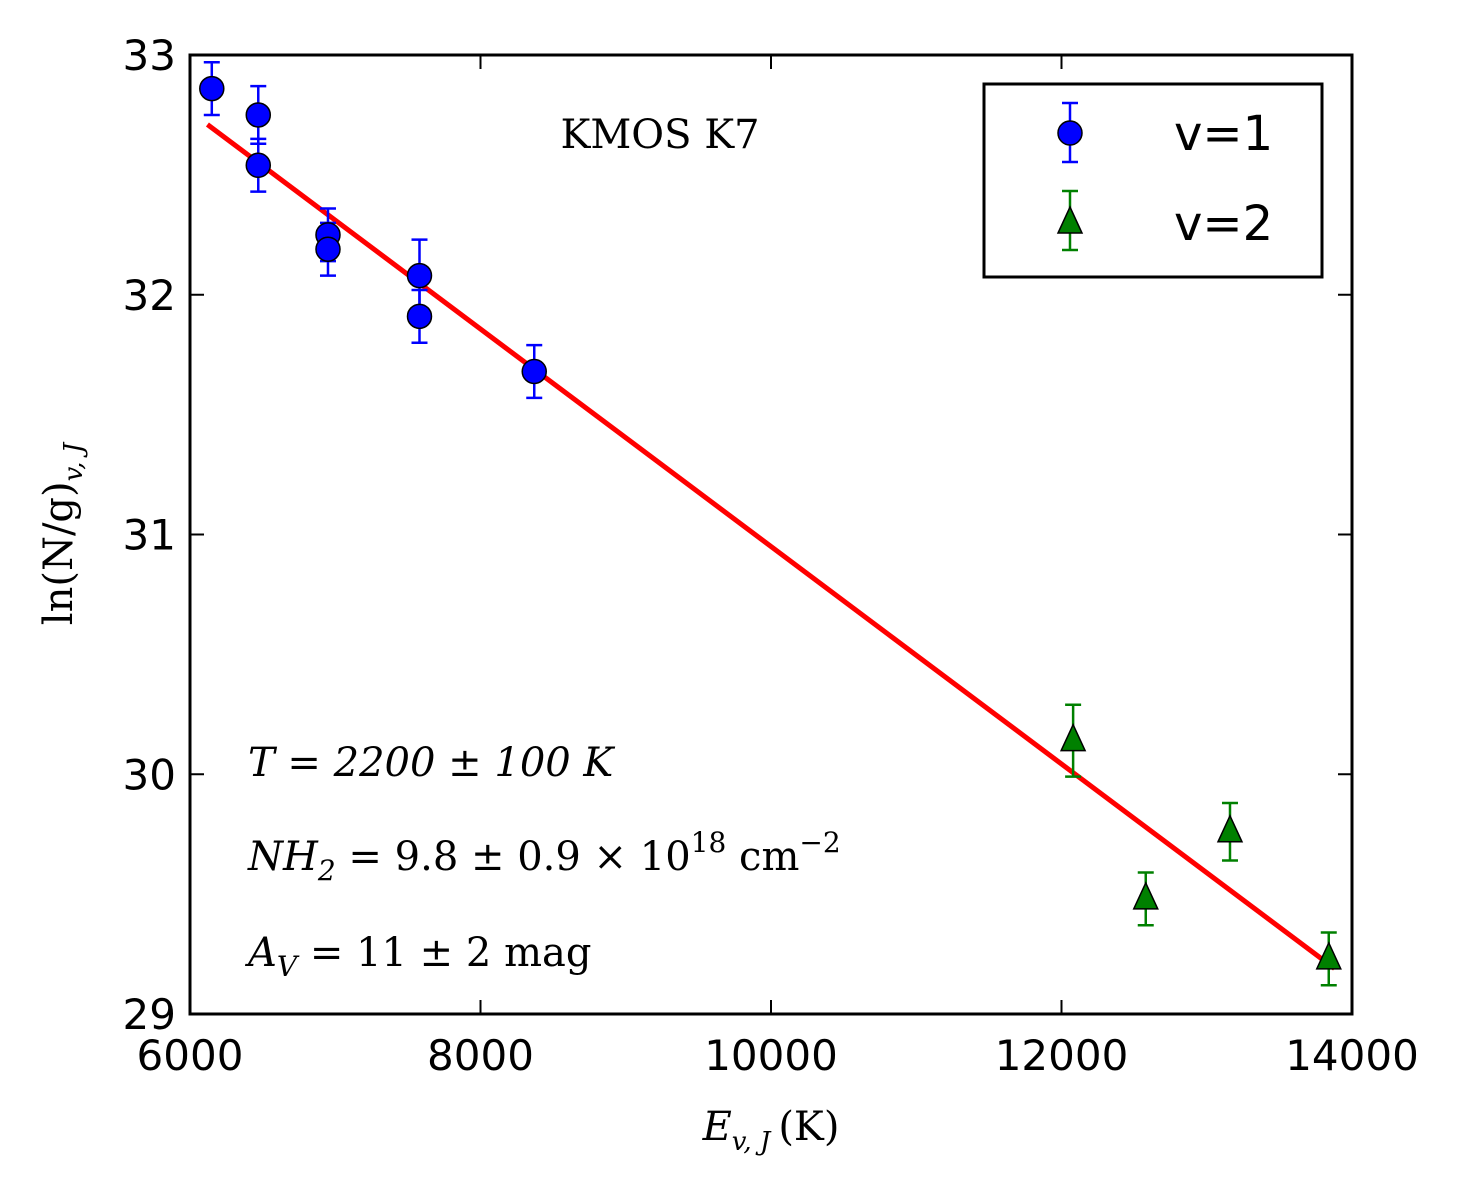 This screenshot has width=1461, height=1190. I want to click on nh2-value: = 9.8 ± 0.9 × 10, so click(513, 857).